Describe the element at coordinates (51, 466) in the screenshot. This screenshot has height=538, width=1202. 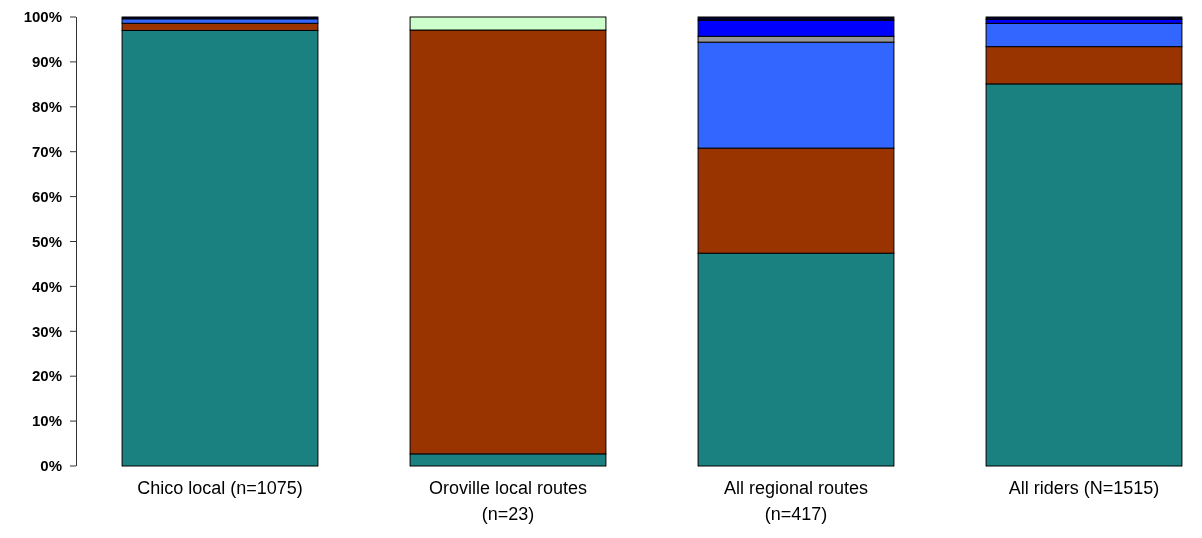
I see `y-tick-label: 0%` at that location.